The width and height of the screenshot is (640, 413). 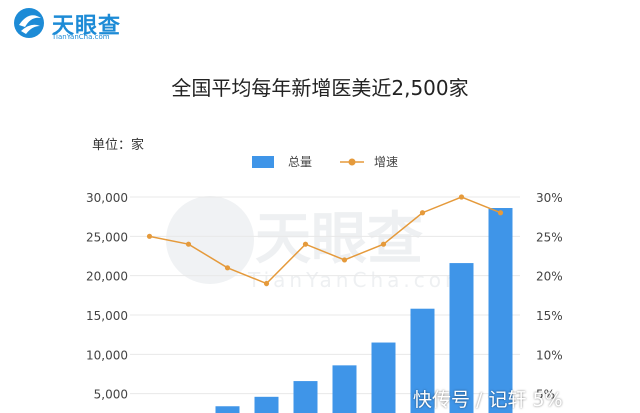 I want to click on y2-tick-label: 5%, so click(x=545, y=395).